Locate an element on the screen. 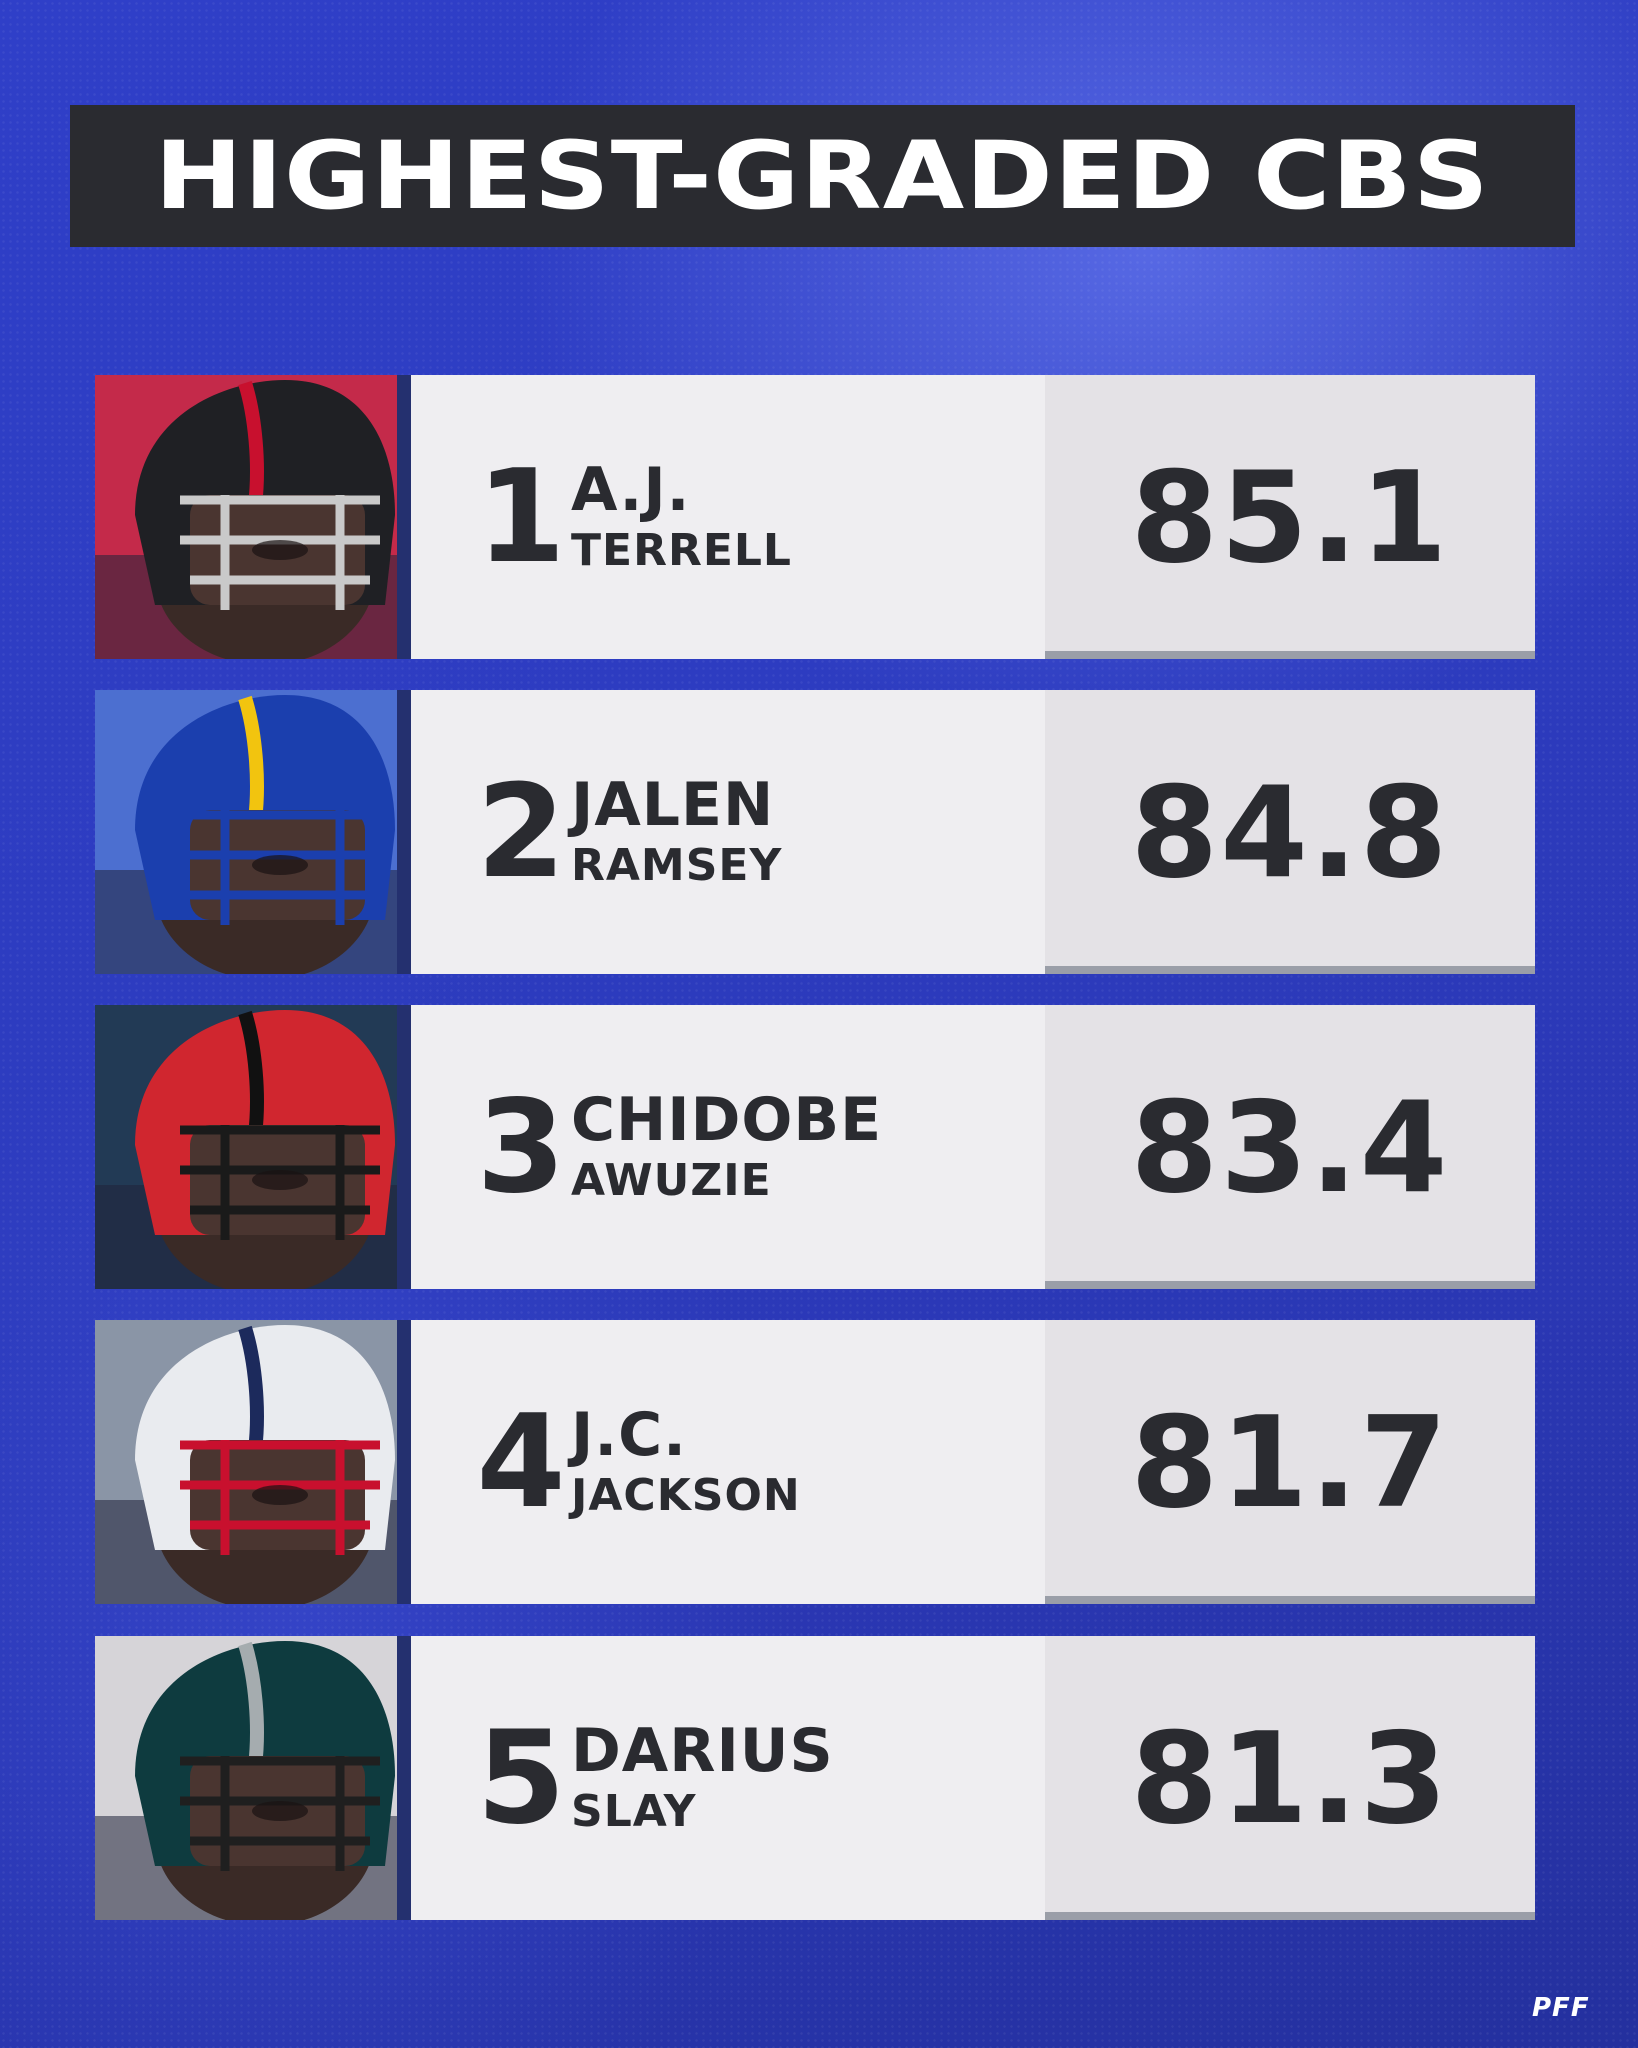 This screenshot has height=2048, width=1638. ranking-row: 3 CHIDOBE AWUZIE 83.4 is located at coordinates (815, 1147).